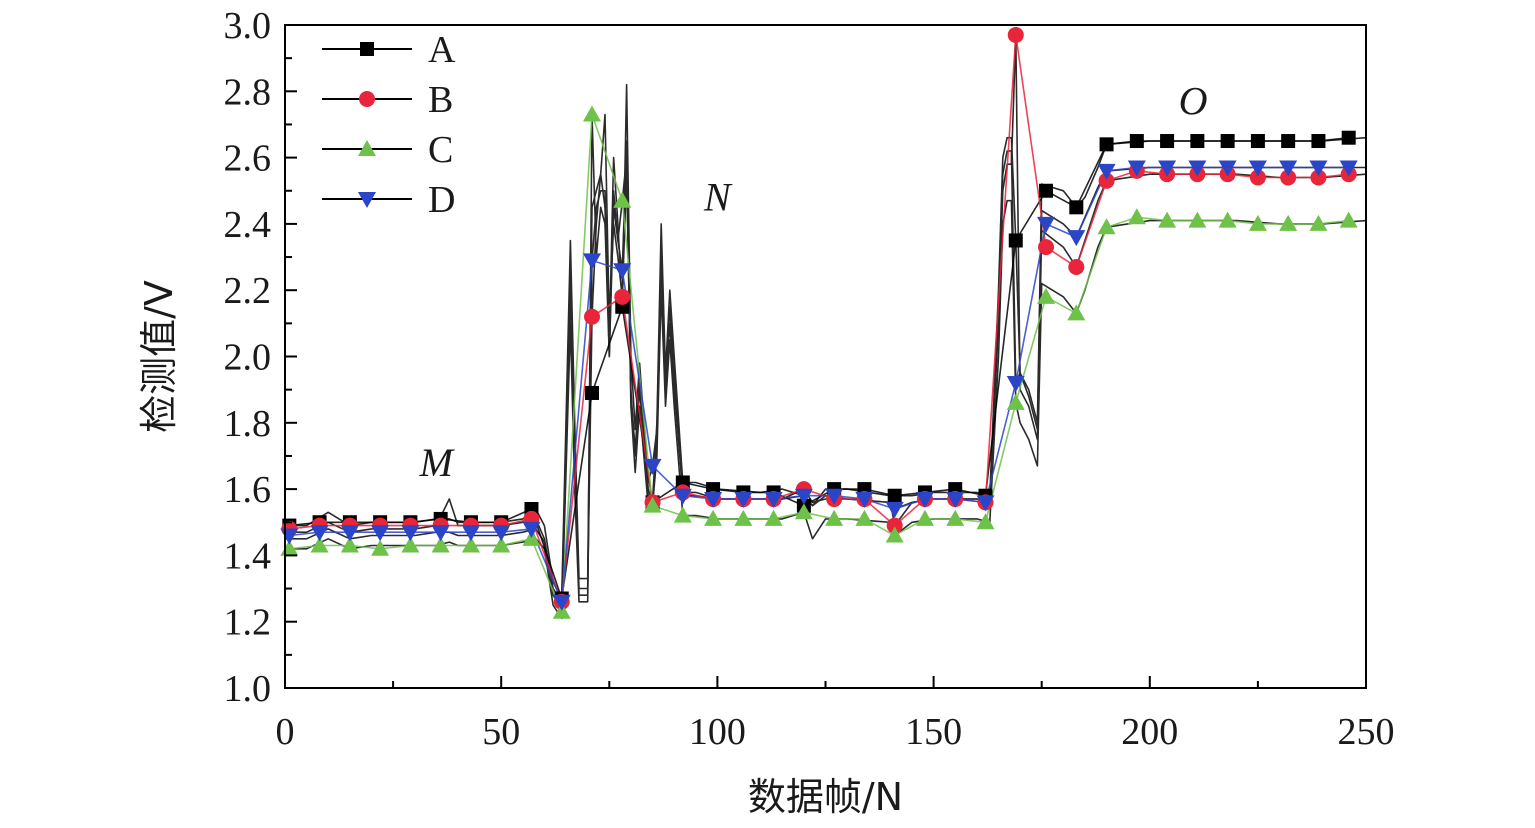 The height and width of the screenshot is (828, 1535). What do you see at coordinates (248, 424) in the screenshot?
I see `y-tick-label: 1.8` at bounding box center [248, 424].